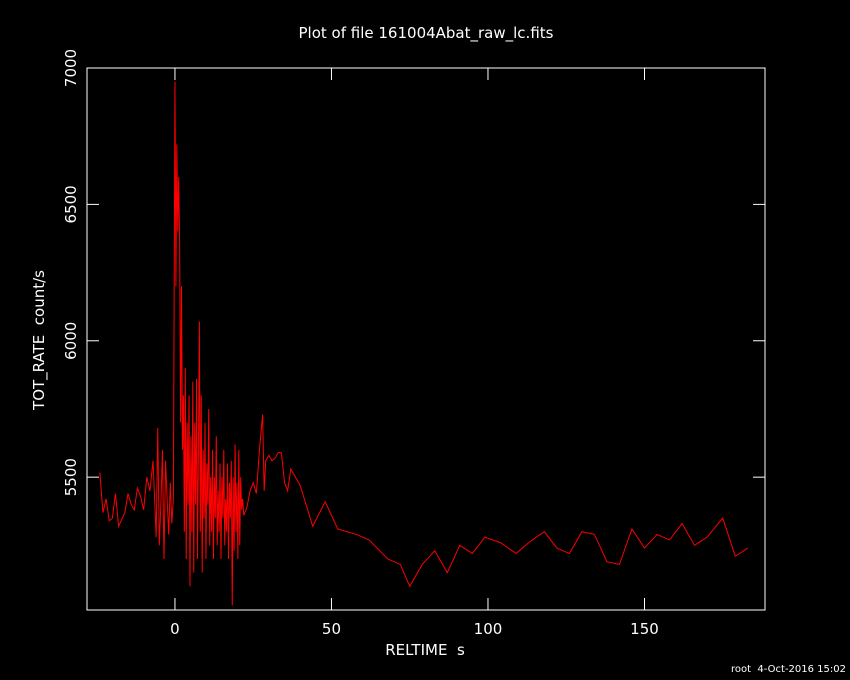  What do you see at coordinates (644, 629) in the screenshot?
I see `x-tick-label: 150` at bounding box center [644, 629].